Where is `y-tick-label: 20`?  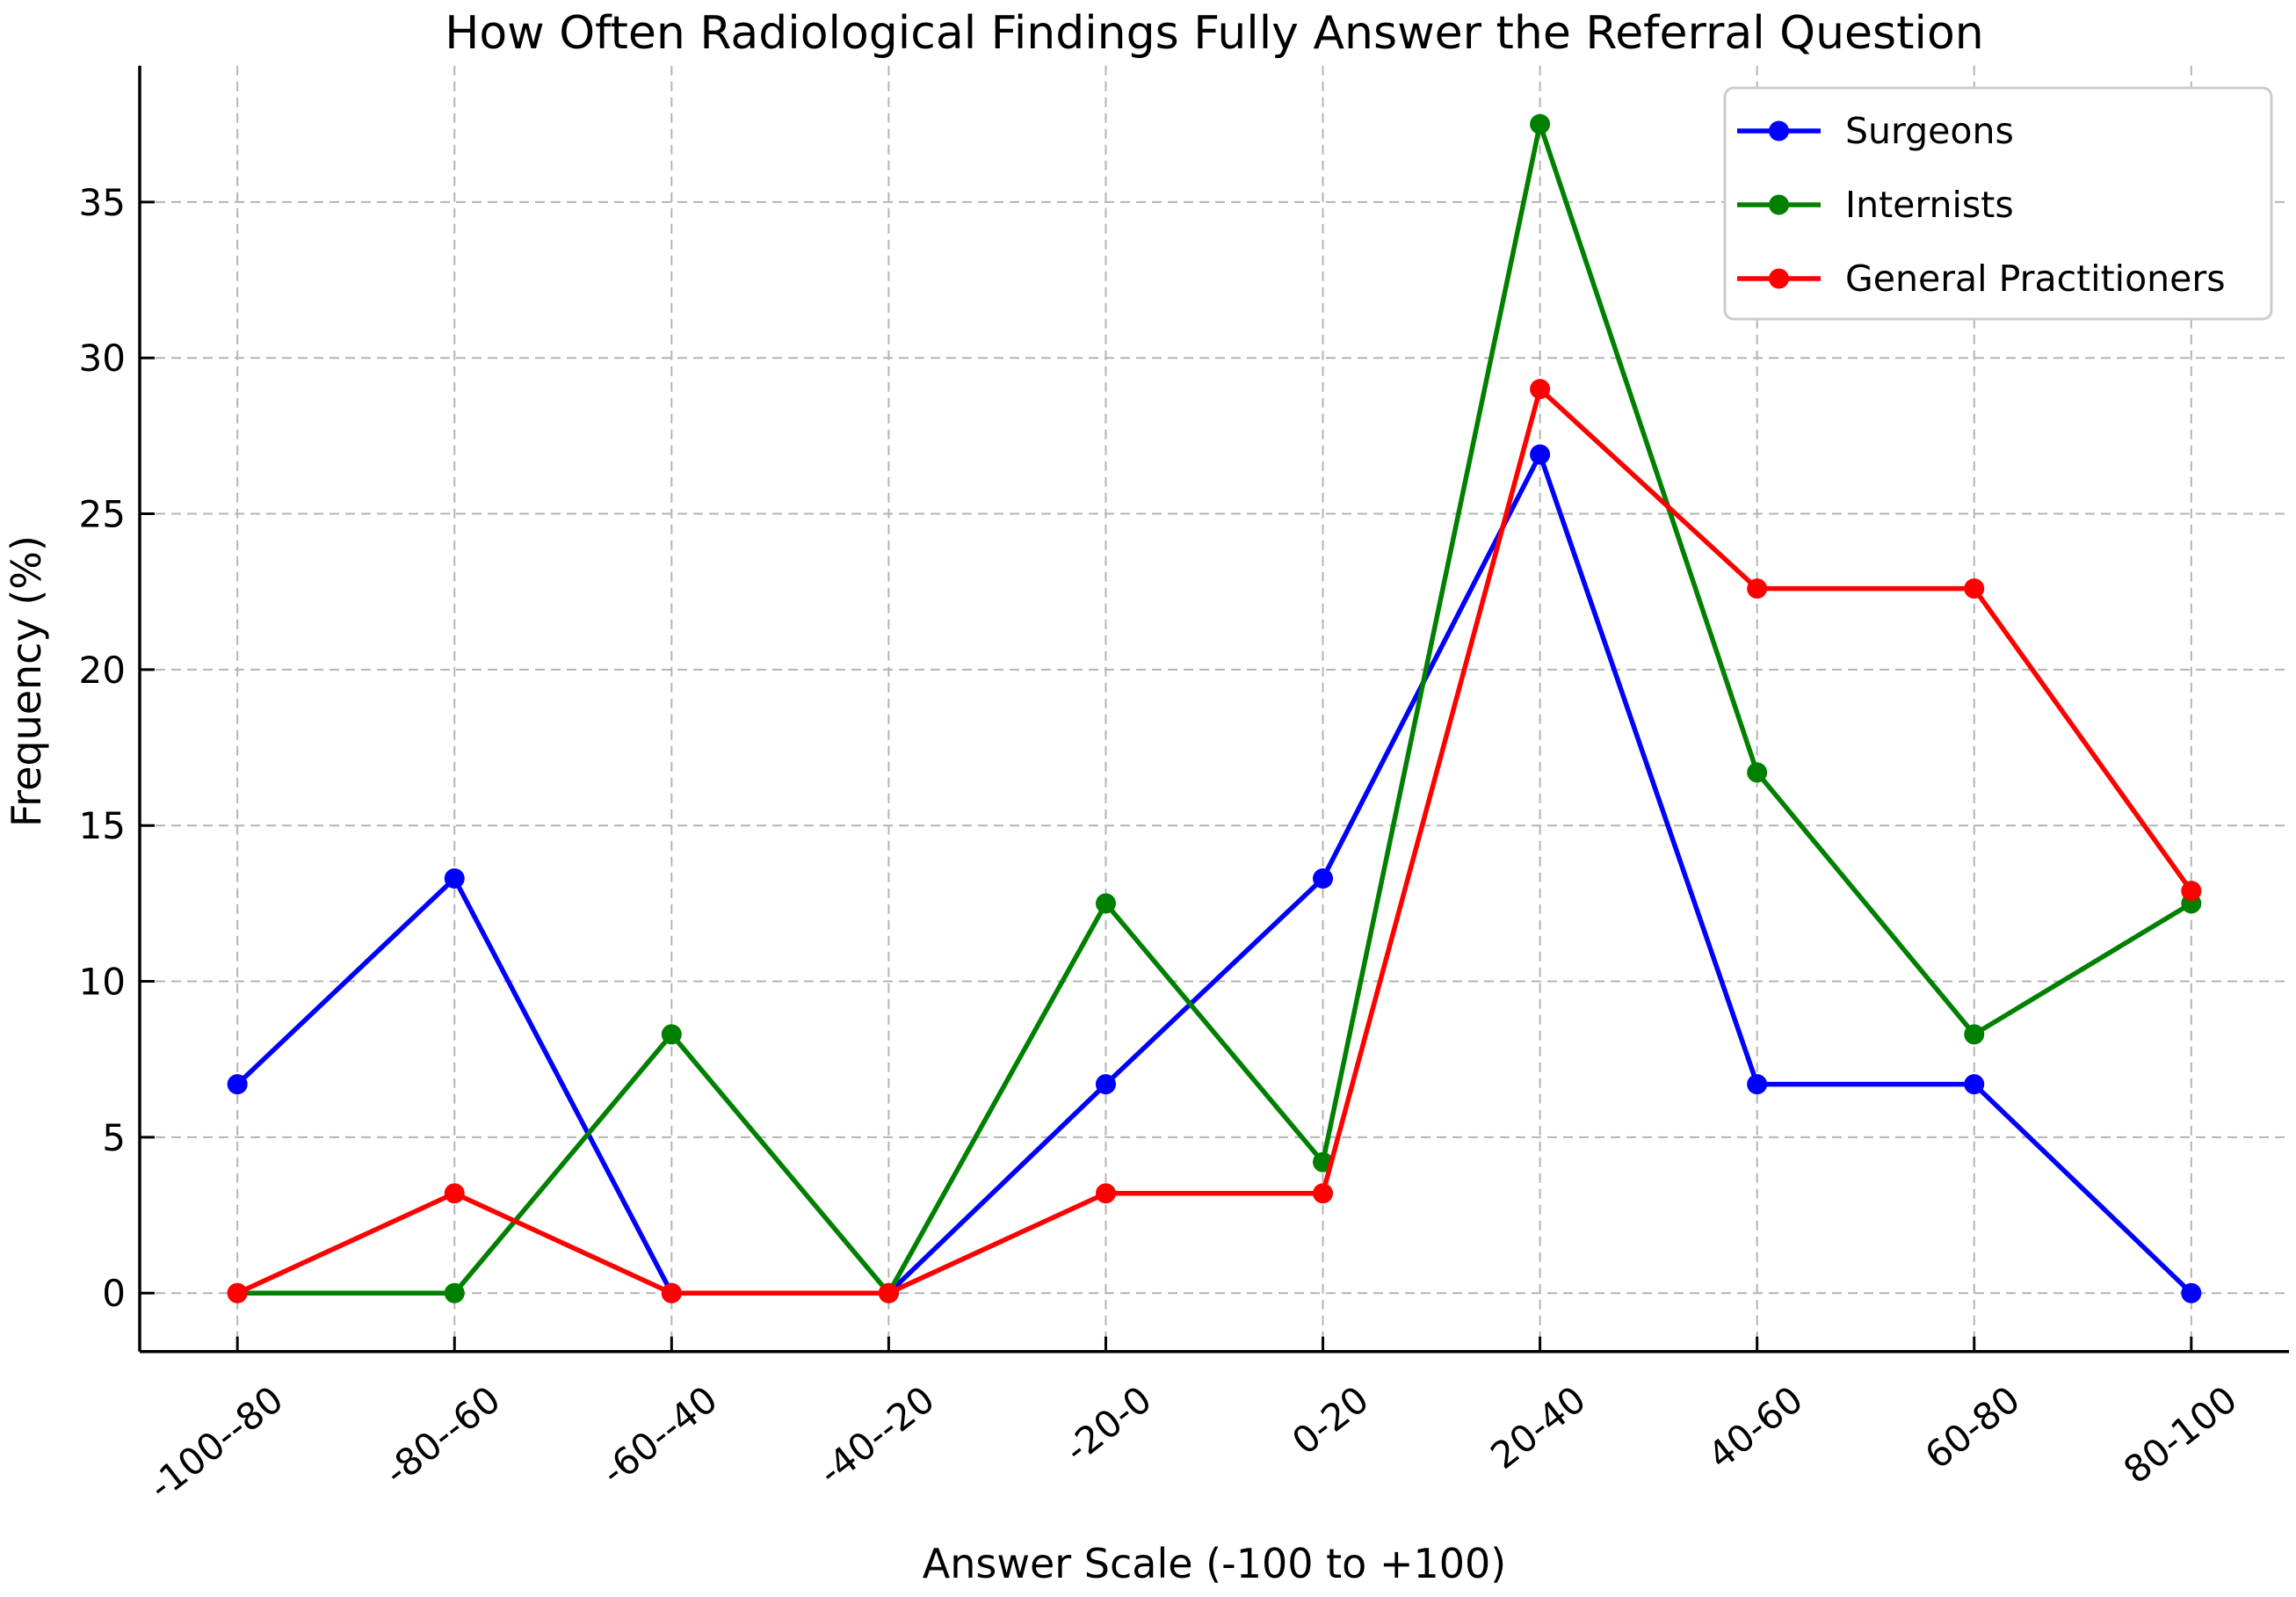
y-tick-label: 20 is located at coordinates (102, 670).